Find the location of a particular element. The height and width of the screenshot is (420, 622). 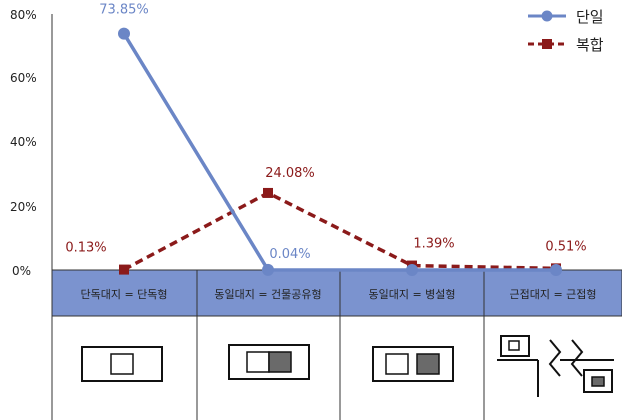

category-label: 근접대지 = 근접형 is located at coordinates (552, 294).